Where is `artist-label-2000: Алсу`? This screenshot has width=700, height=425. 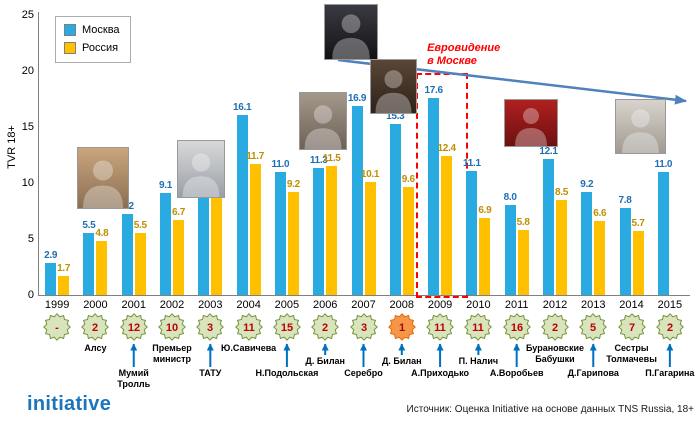
artist-label-2000: Алсу is located at coordinates (95, 348).